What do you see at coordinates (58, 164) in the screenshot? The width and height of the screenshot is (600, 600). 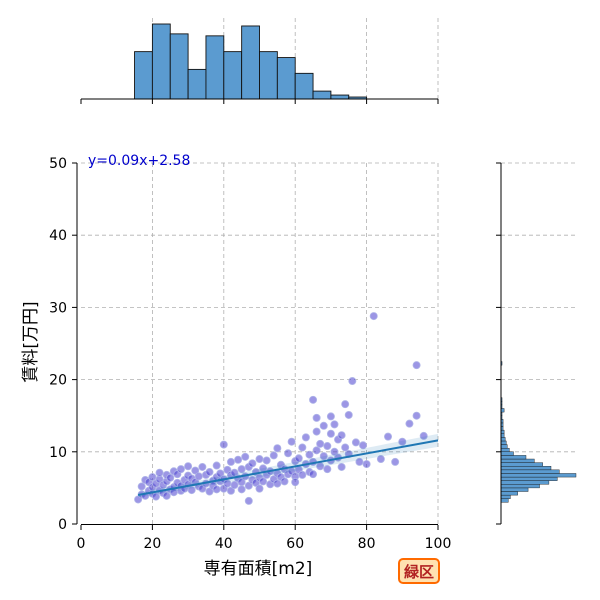 I see `y-tick-label: 50` at bounding box center [58, 164].